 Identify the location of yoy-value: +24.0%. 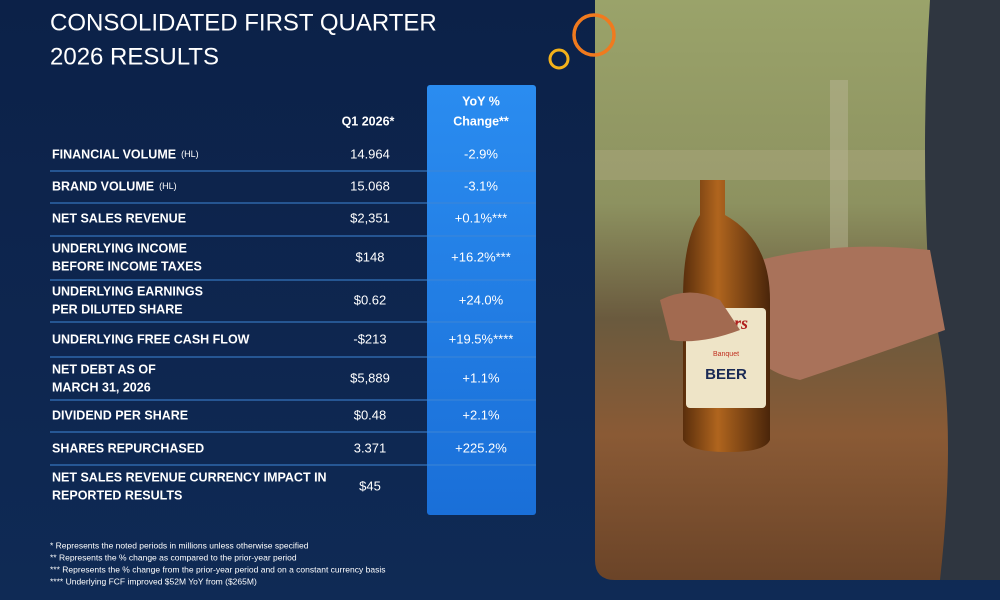
(481, 299).